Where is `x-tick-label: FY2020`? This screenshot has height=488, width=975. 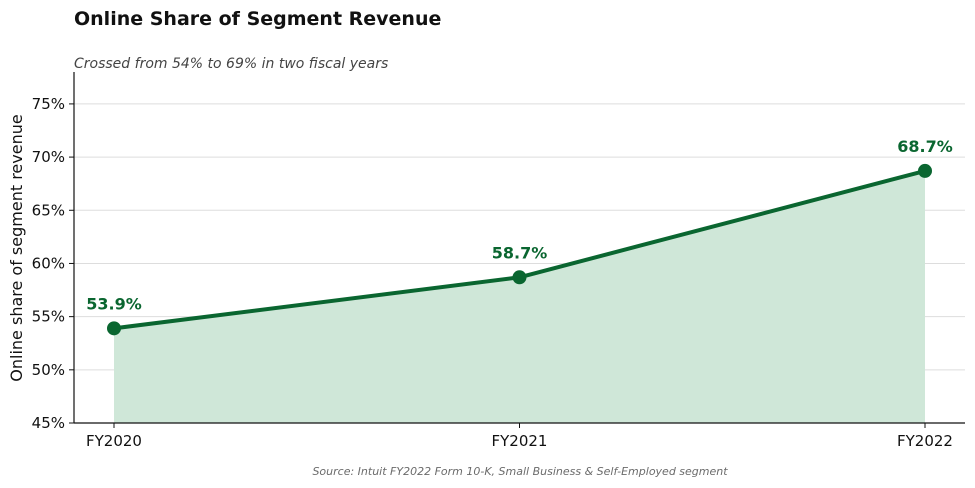
x-tick-label: FY2020 is located at coordinates (114, 441).